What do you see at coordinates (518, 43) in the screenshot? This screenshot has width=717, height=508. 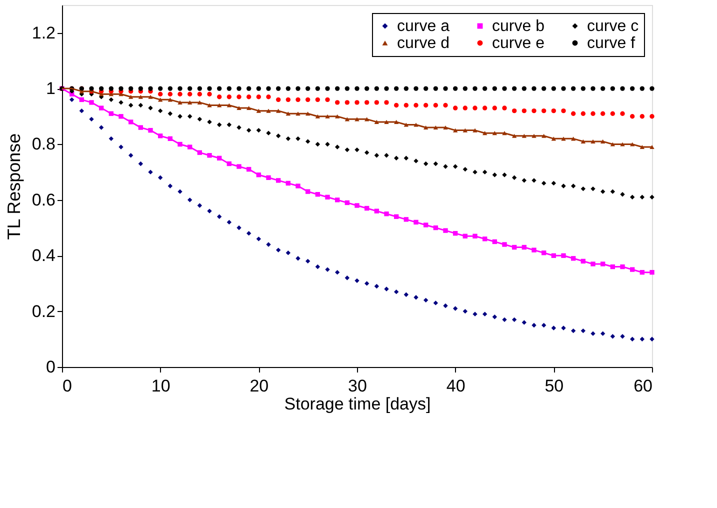 I see `legend-label: curve e` at bounding box center [518, 43].